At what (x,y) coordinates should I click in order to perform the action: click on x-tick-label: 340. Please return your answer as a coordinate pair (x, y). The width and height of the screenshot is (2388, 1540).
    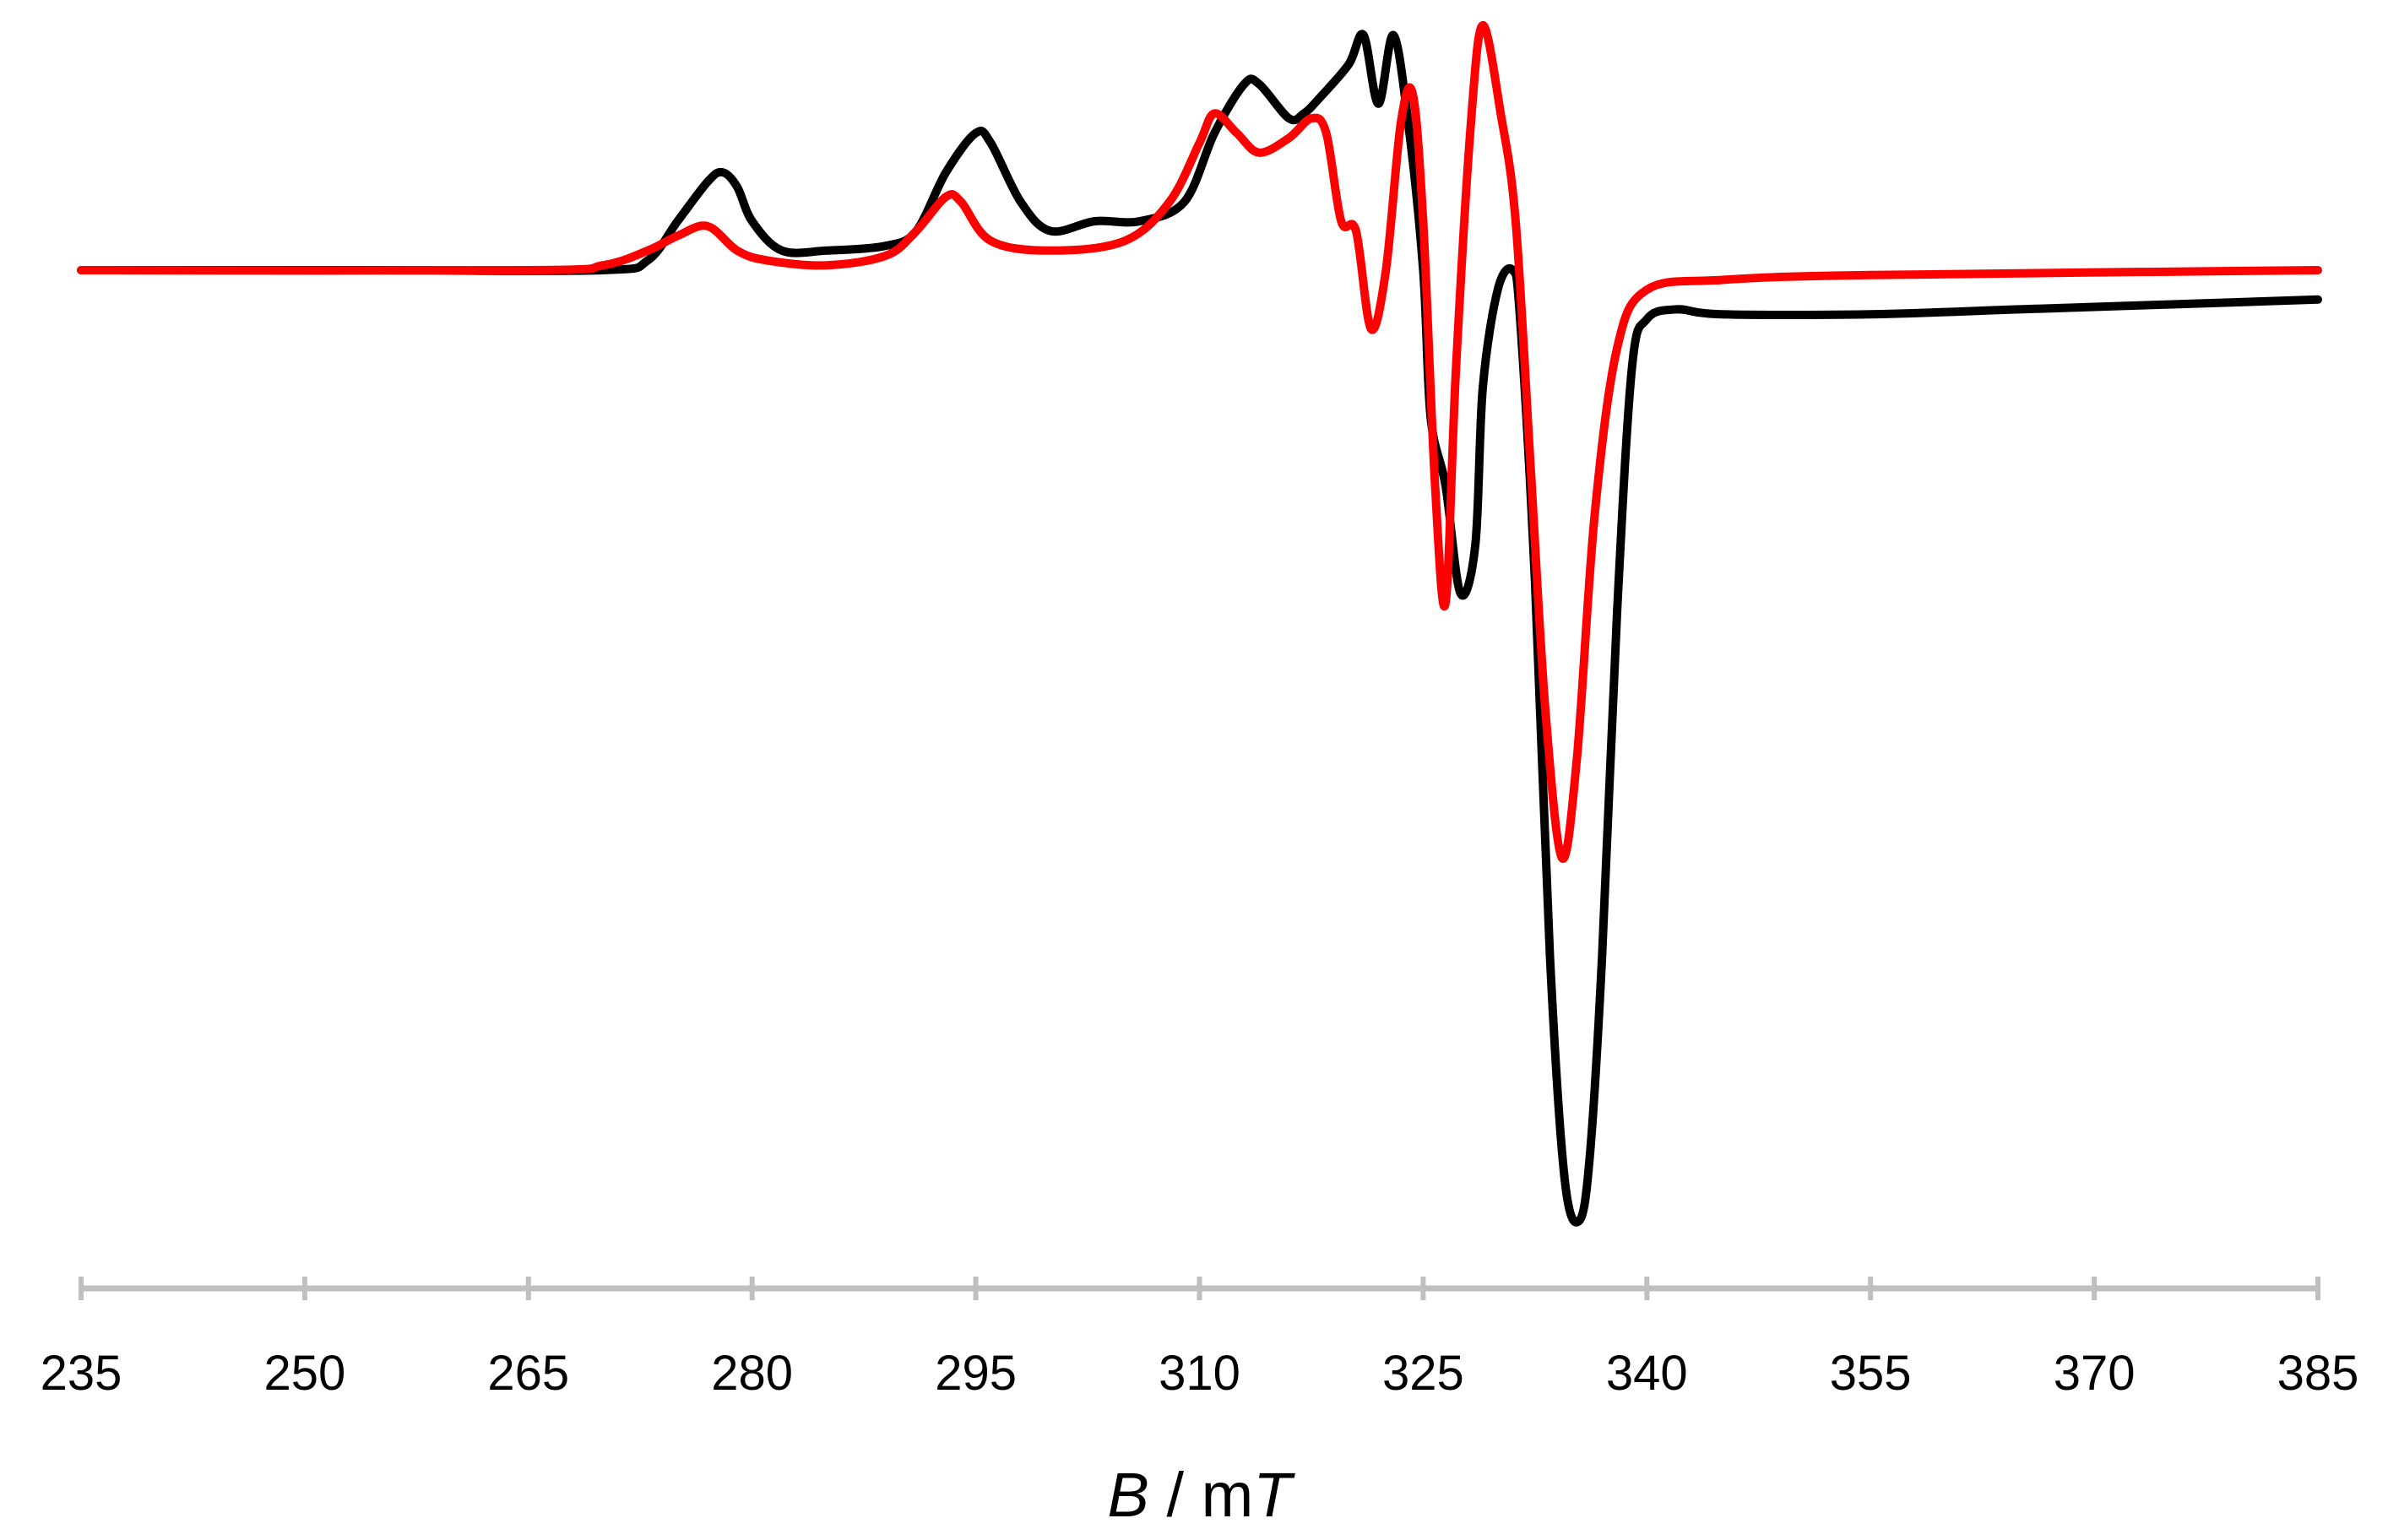
    Looking at the image, I should click on (1647, 1373).